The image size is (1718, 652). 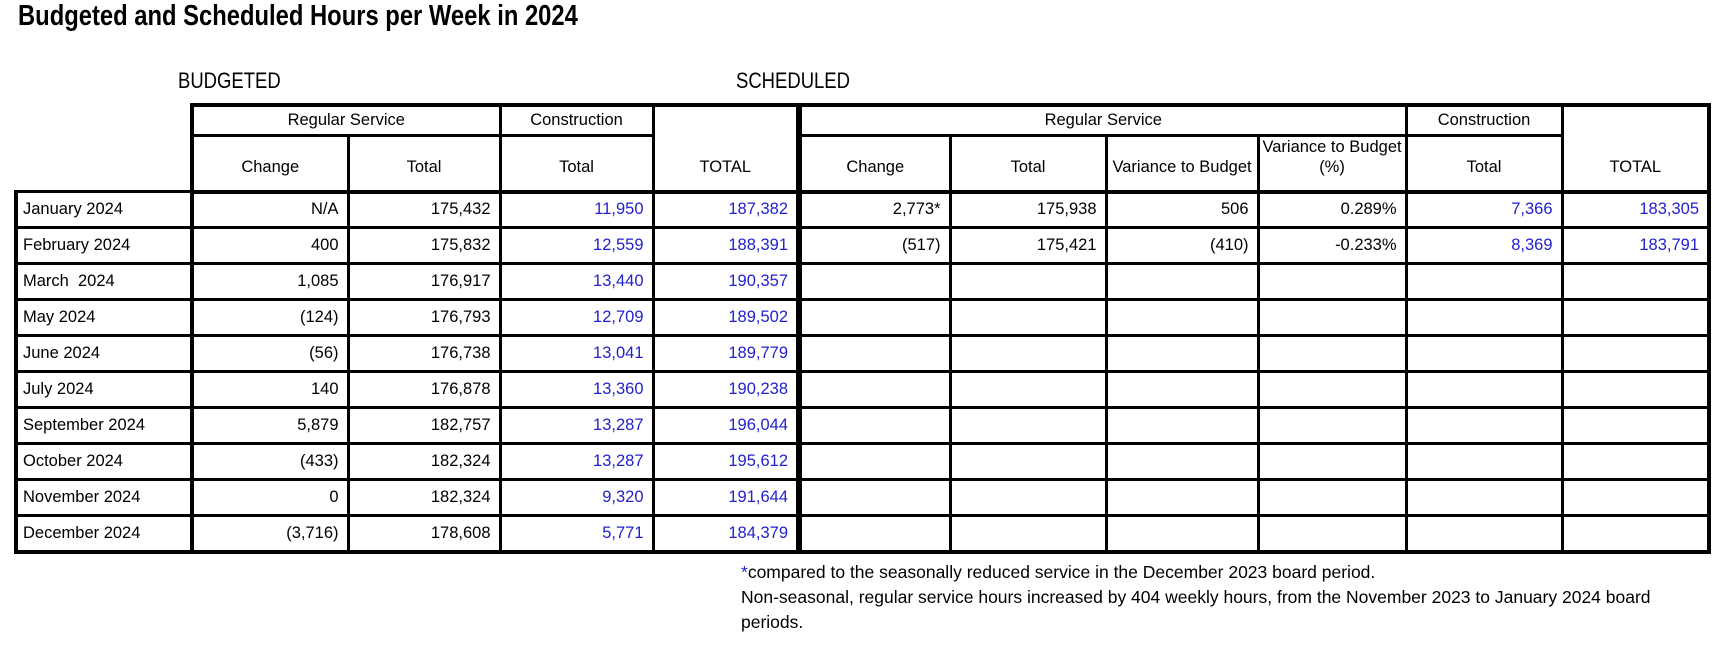 I want to click on scheduled-grand-total-cell: 183,305, so click(x=1636, y=209).